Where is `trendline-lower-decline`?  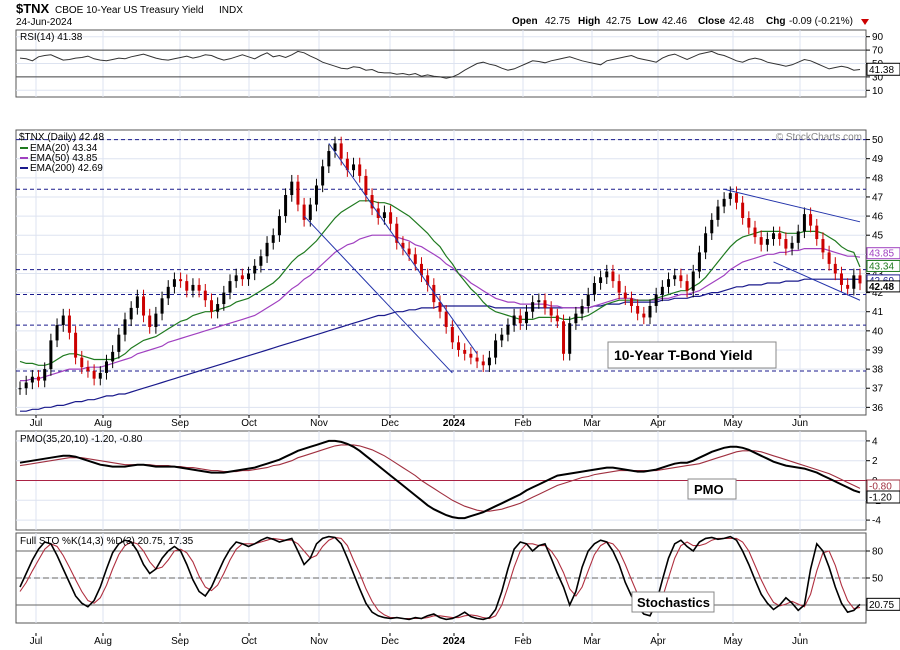
trendline-lower-decline is located at coordinates (378, 294).